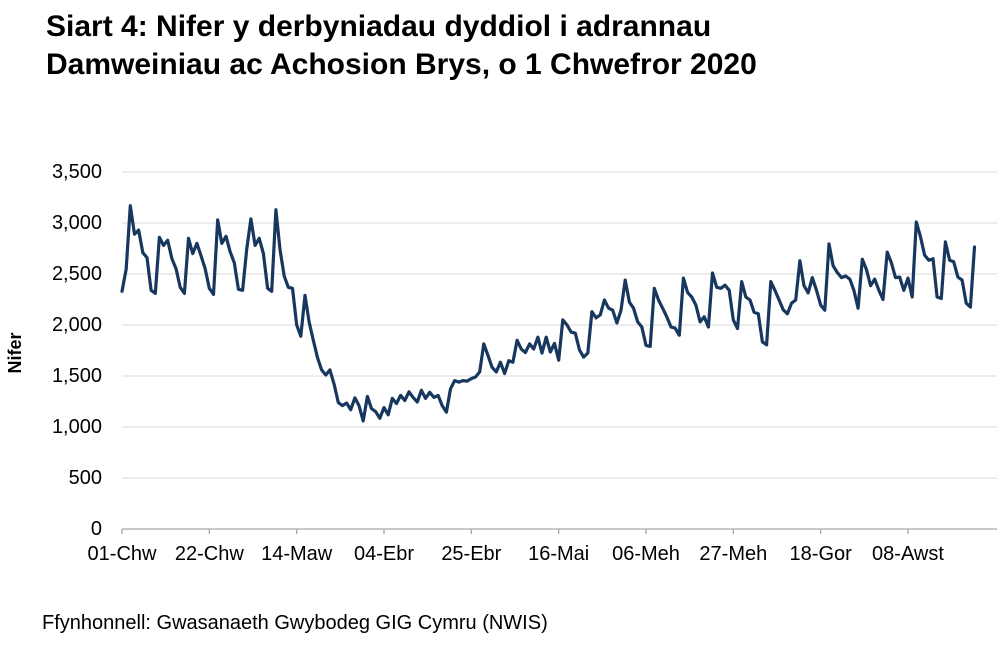 This screenshot has height=645, width=1001. I want to click on x-tick-label: 27-Meh, so click(733, 554).